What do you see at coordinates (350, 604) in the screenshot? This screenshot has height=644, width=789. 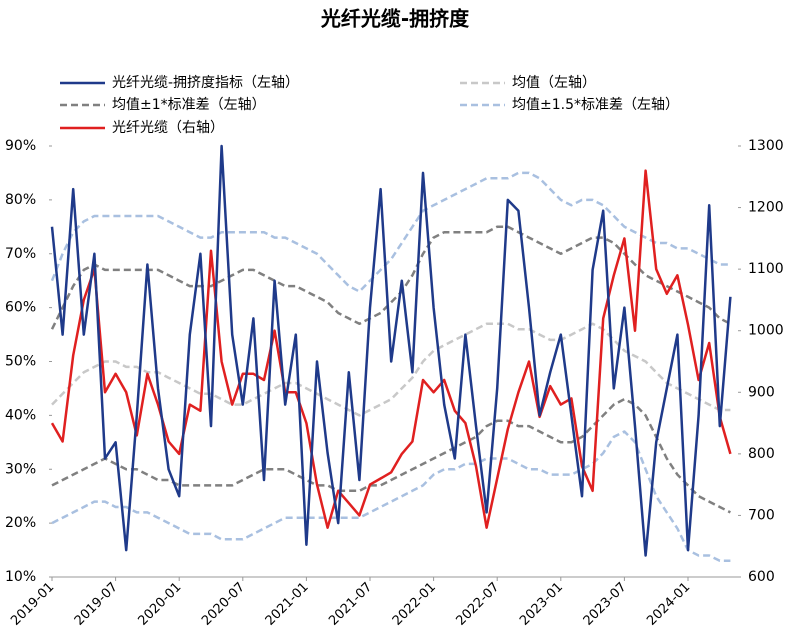 I see `x-tick-label: 2021-07` at bounding box center [350, 604].